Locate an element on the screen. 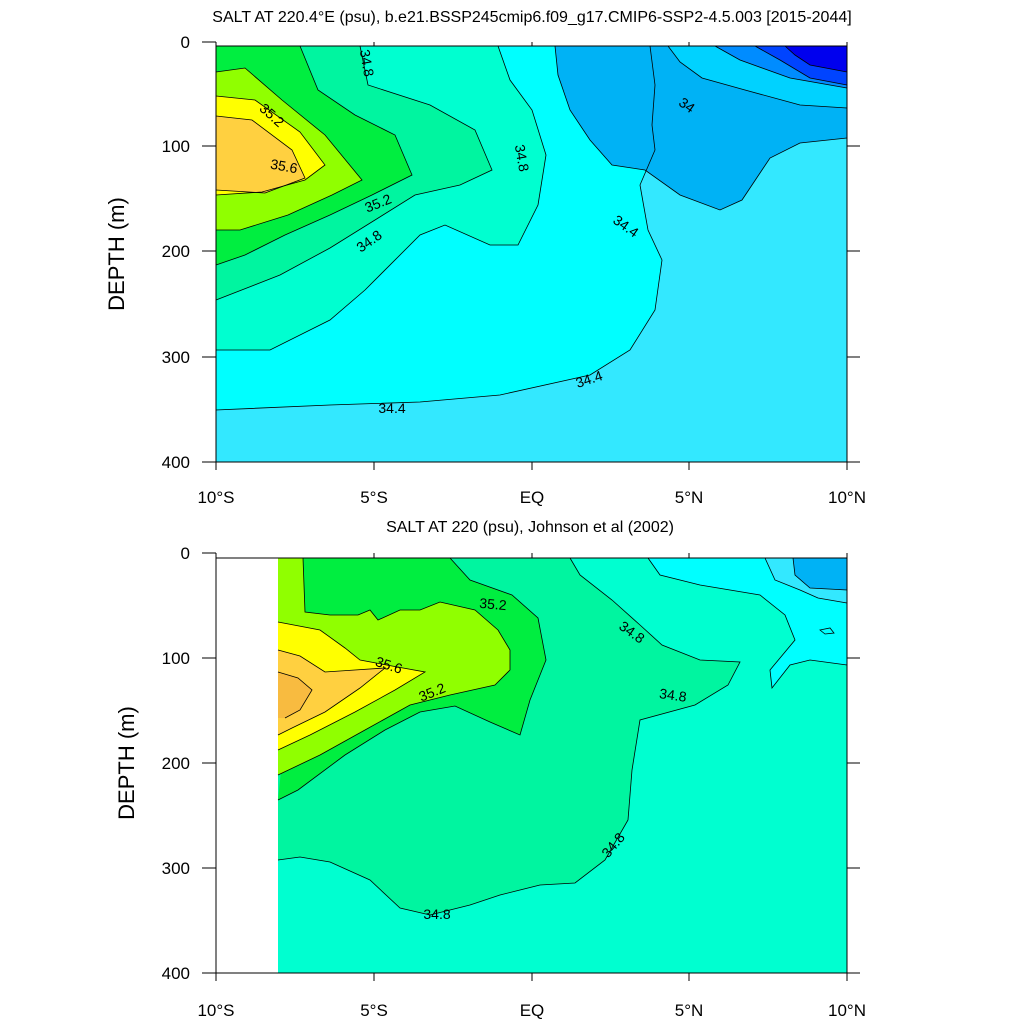 The height and width of the screenshot is (1024, 1024). salt-band-34.6 is located at coordinates (747, 623).